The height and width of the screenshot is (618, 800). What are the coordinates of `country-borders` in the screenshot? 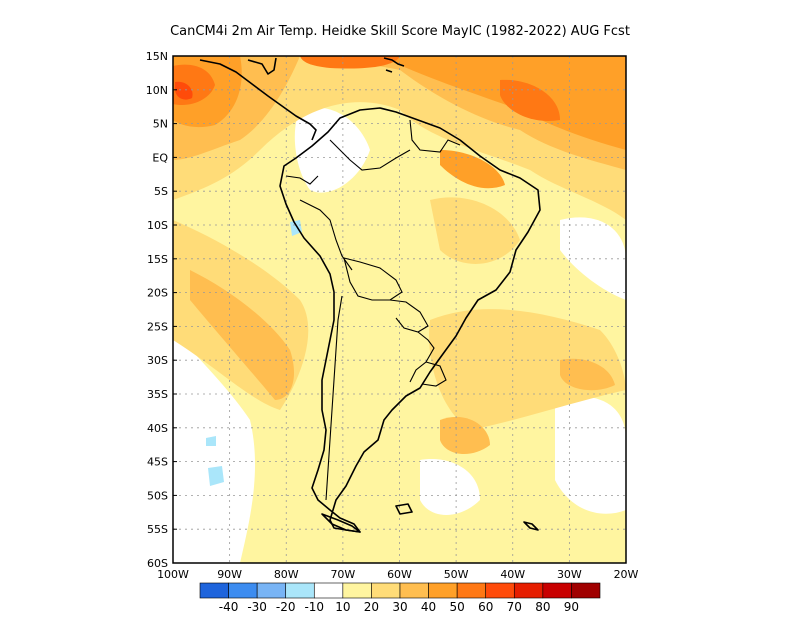 It's located at (373, 310).